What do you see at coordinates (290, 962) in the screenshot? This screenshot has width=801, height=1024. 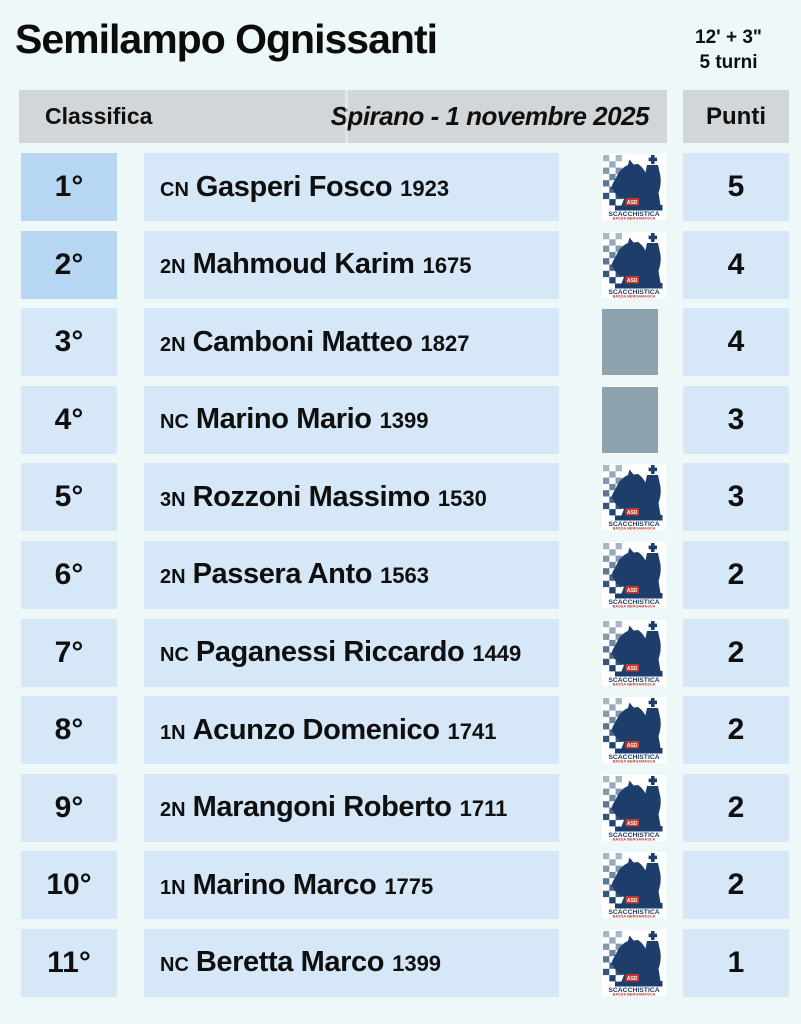 I see `player-name: Beretta Marco` at bounding box center [290, 962].